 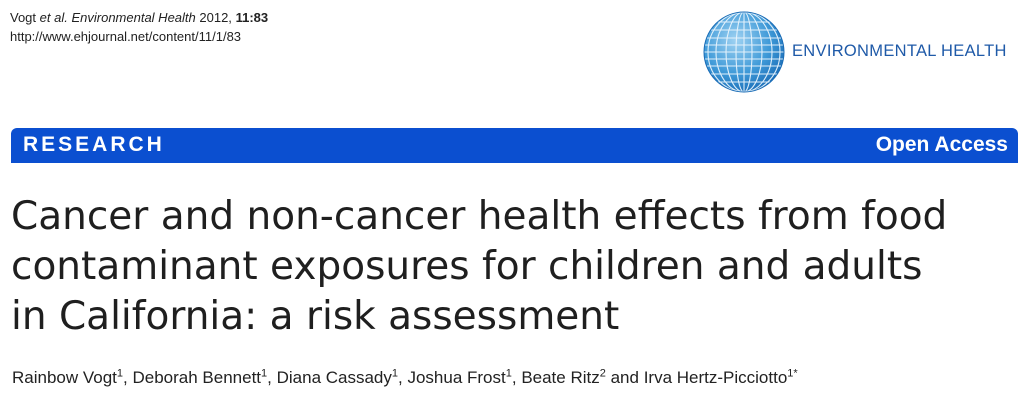 I want to click on citation-et-al: et al., so click(x=53, y=17).